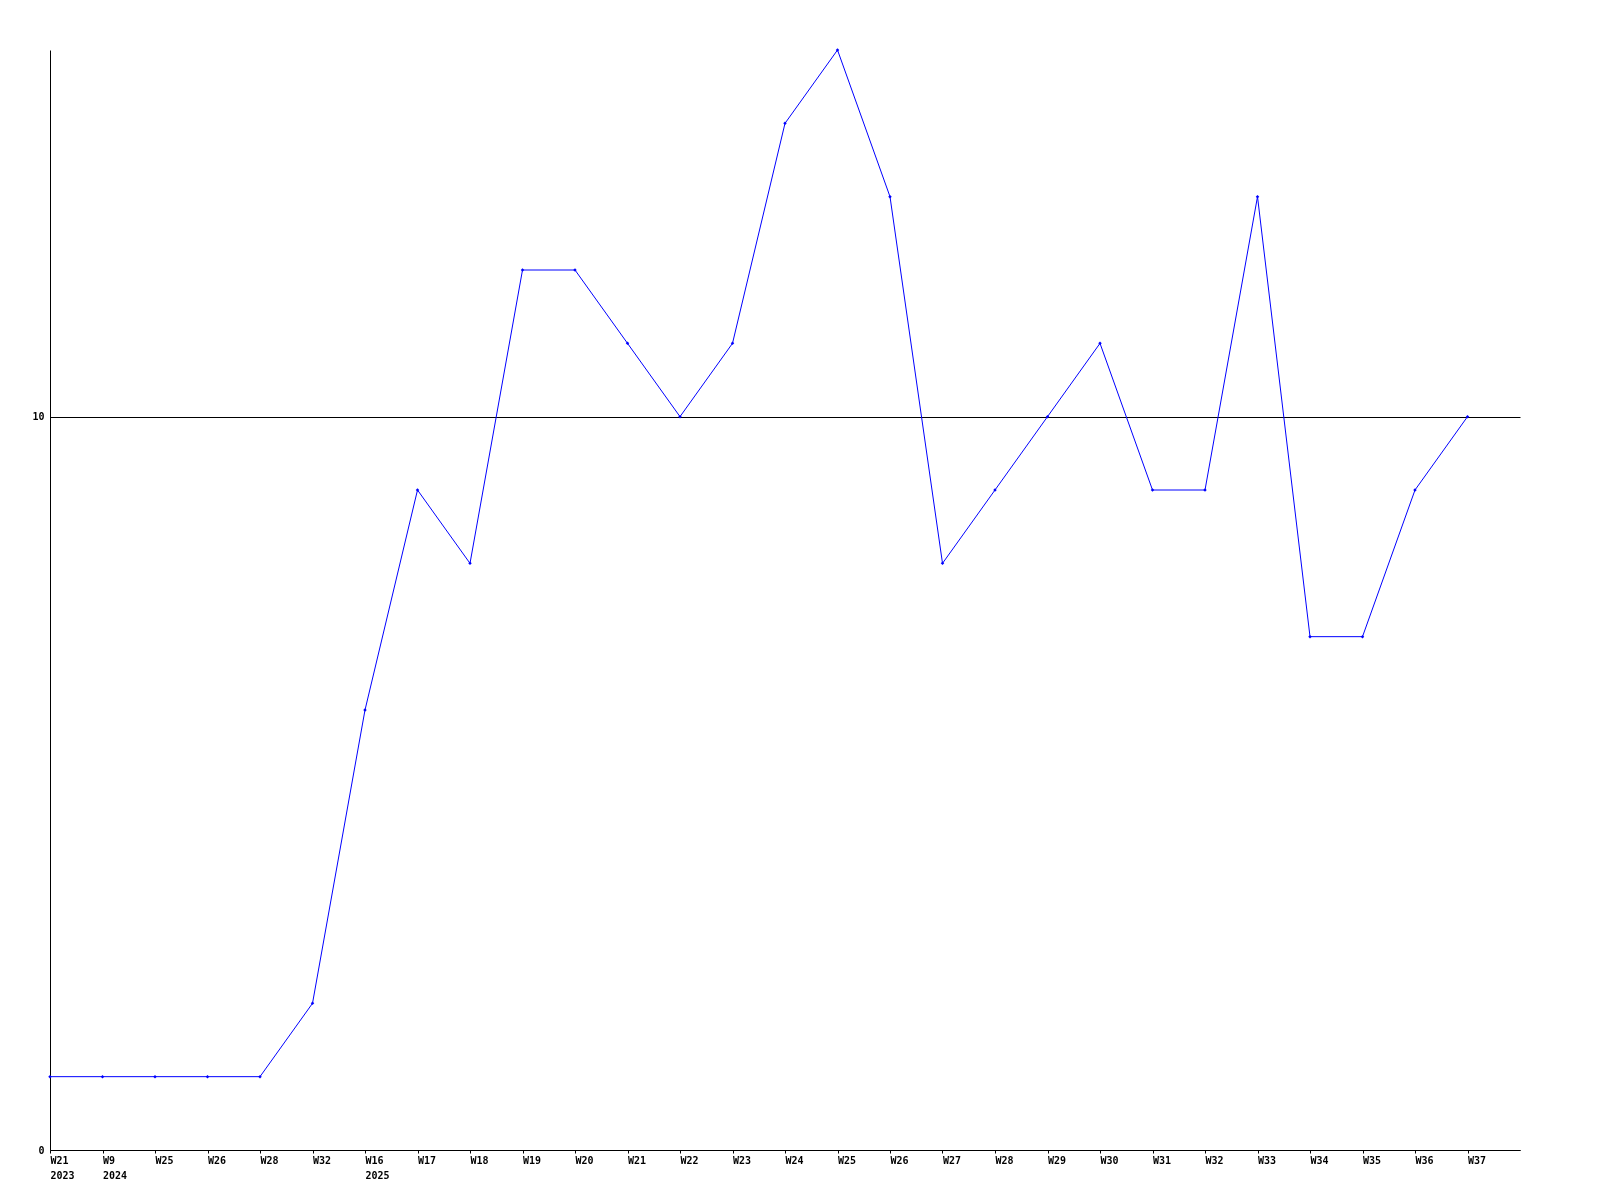 The height and width of the screenshot is (1200, 1600). I want to click on x-tick-label: W9 2024, so click(115, 1167).